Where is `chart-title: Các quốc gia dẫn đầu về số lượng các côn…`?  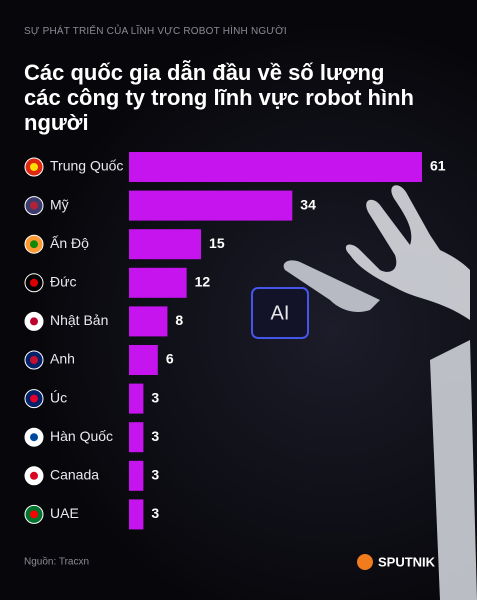 chart-title: Các quốc gia dẫn đầu về số lượng các côn… is located at coordinates (219, 97).